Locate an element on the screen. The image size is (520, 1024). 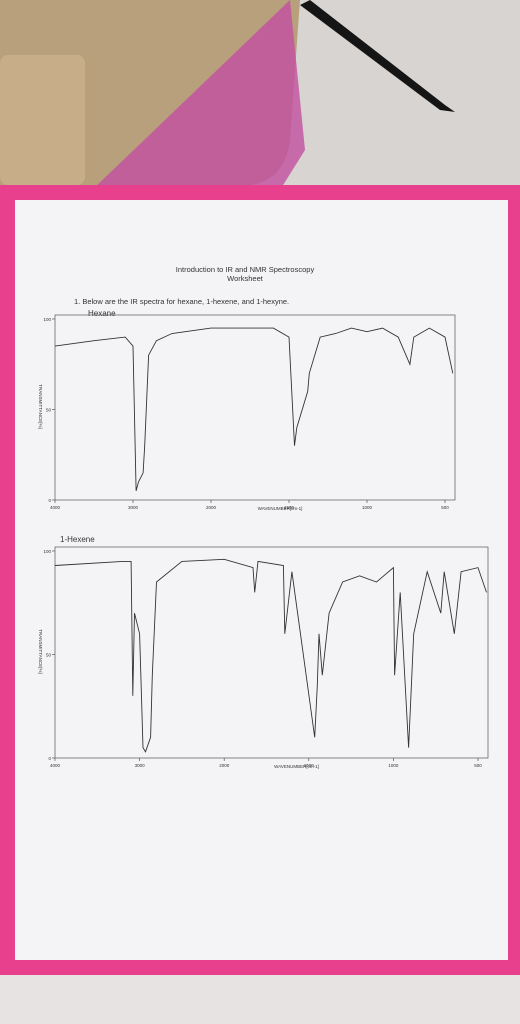
spectrum-line is located at coordinates (254, 409).